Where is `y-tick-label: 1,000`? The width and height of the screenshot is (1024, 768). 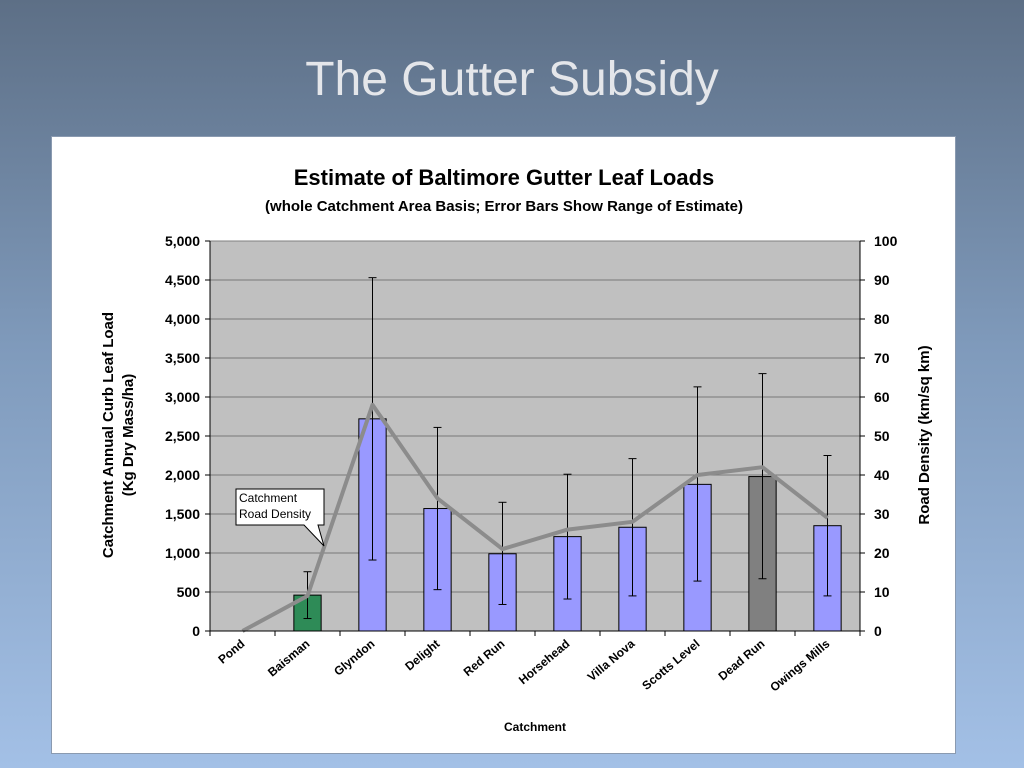 y-tick-label: 1,000 is located at coordinates (182, 553).